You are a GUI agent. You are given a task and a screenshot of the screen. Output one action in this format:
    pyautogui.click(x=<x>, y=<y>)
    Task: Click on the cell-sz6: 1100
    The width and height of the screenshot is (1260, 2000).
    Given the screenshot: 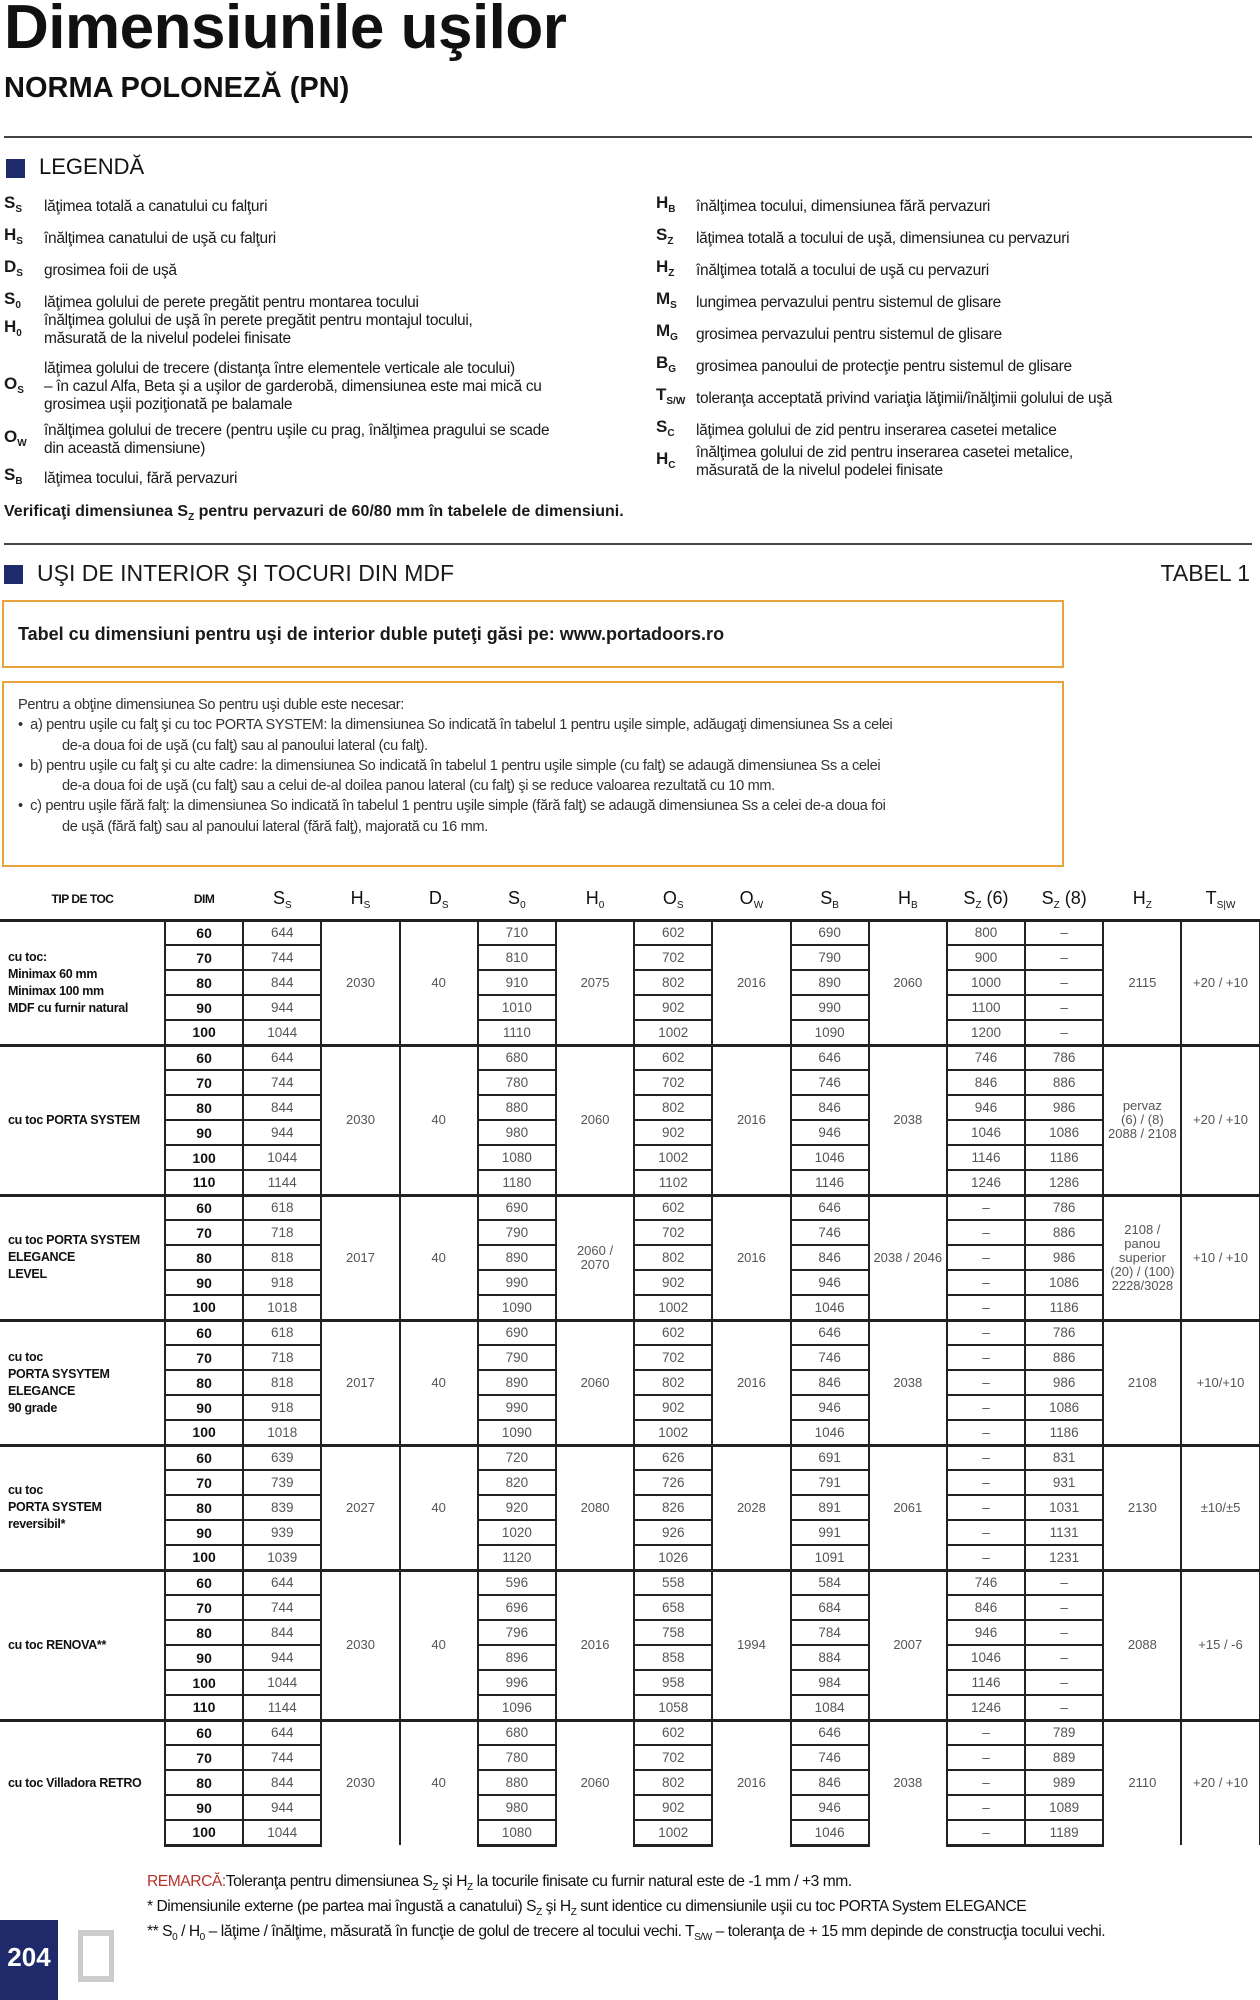 What is the action you would take?
    pyautogui.click(x=986, y=1007)
    